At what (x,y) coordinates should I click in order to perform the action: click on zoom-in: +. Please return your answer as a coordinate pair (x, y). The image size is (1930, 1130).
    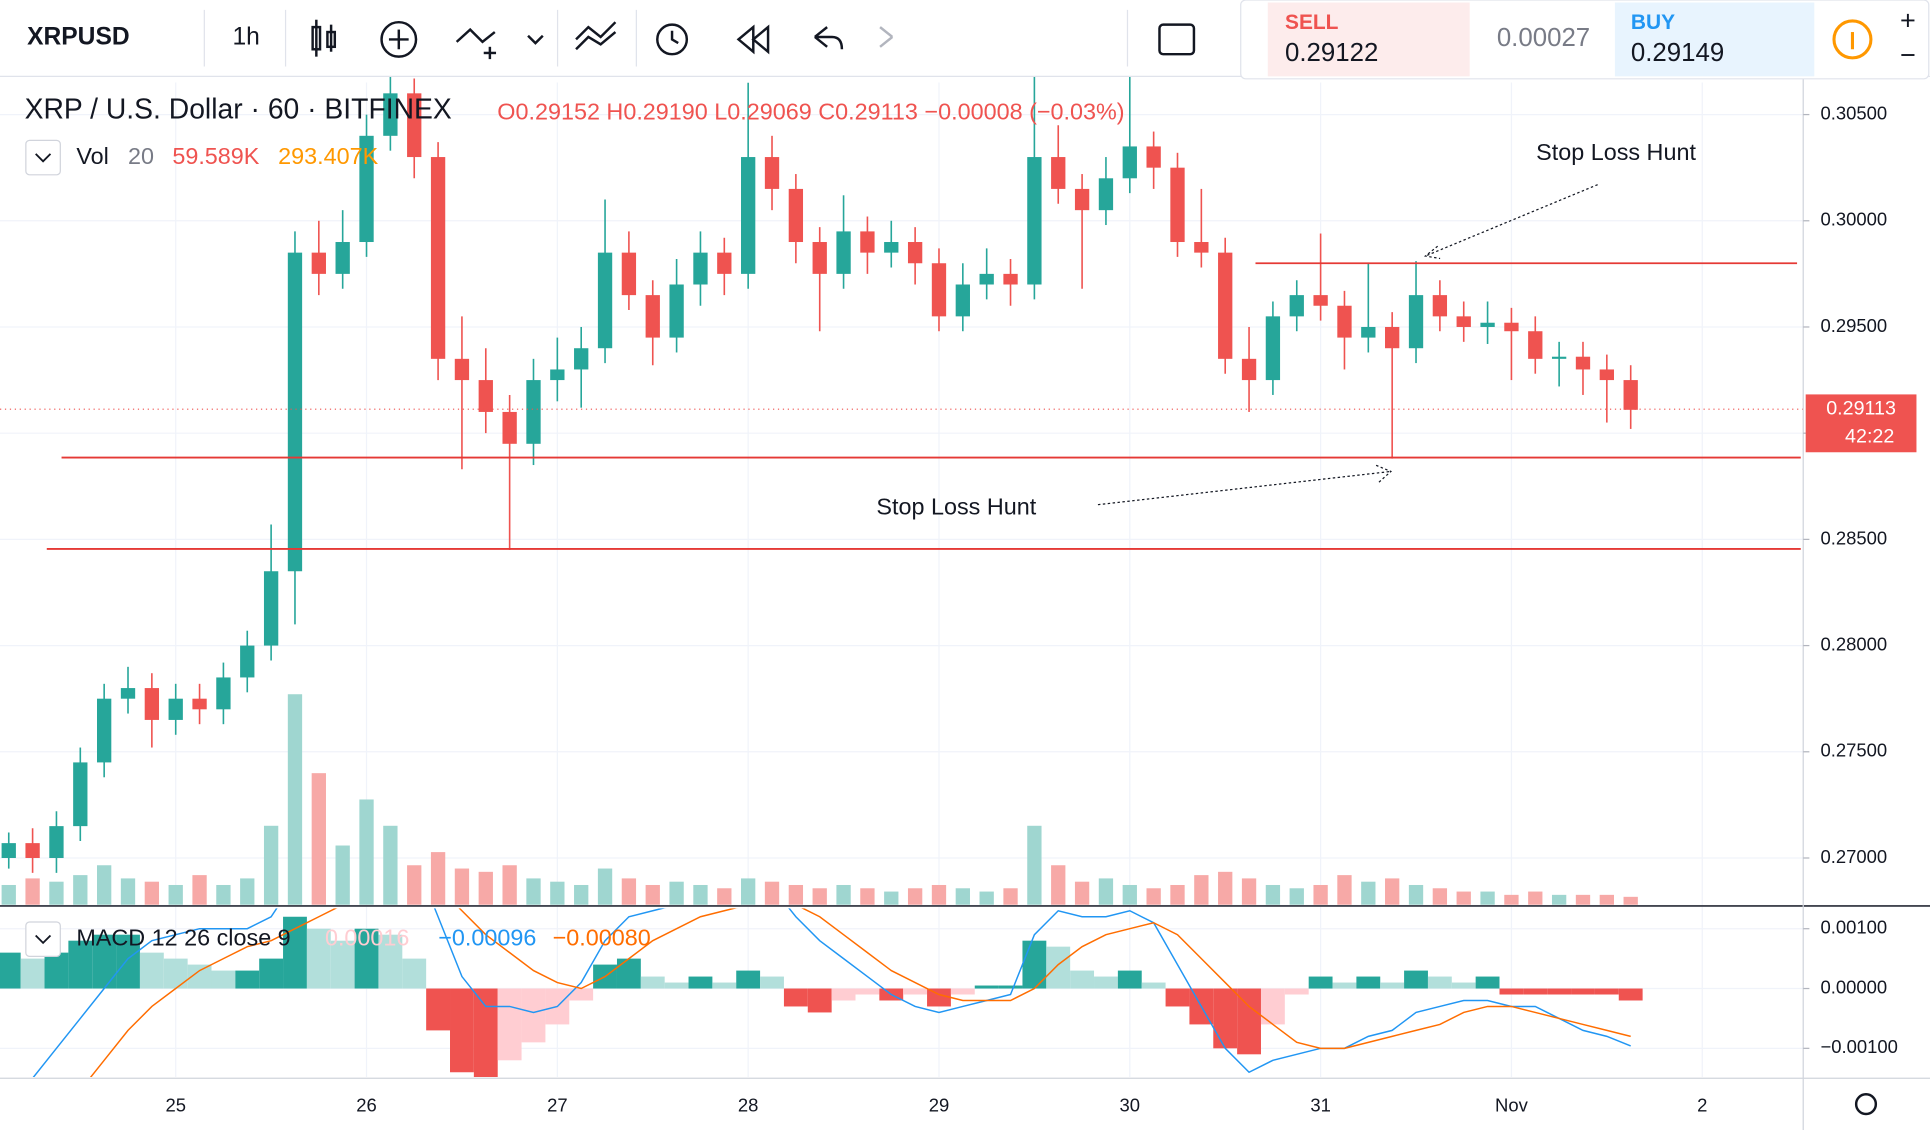
    Looking at the image, I should click on (1908, 19).